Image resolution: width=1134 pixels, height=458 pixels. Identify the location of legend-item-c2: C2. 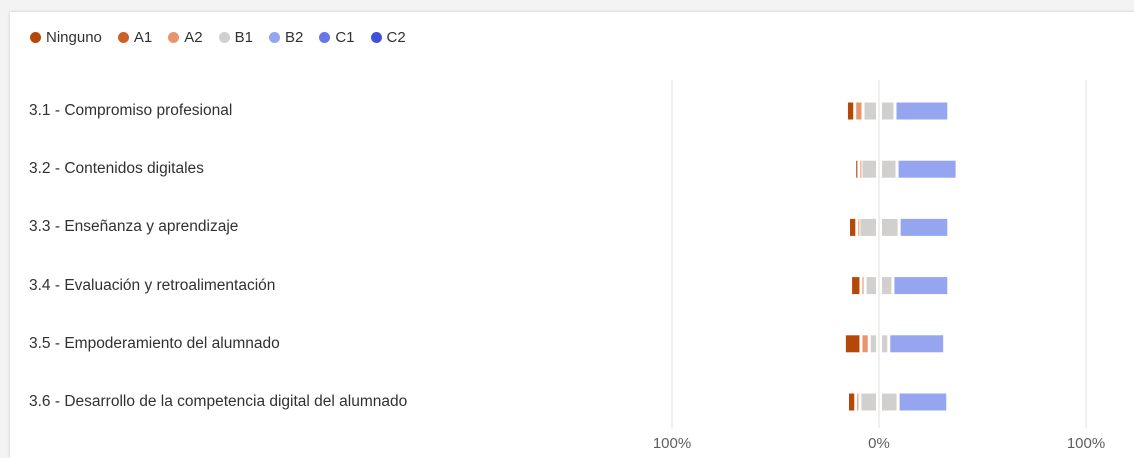
(388, 37).